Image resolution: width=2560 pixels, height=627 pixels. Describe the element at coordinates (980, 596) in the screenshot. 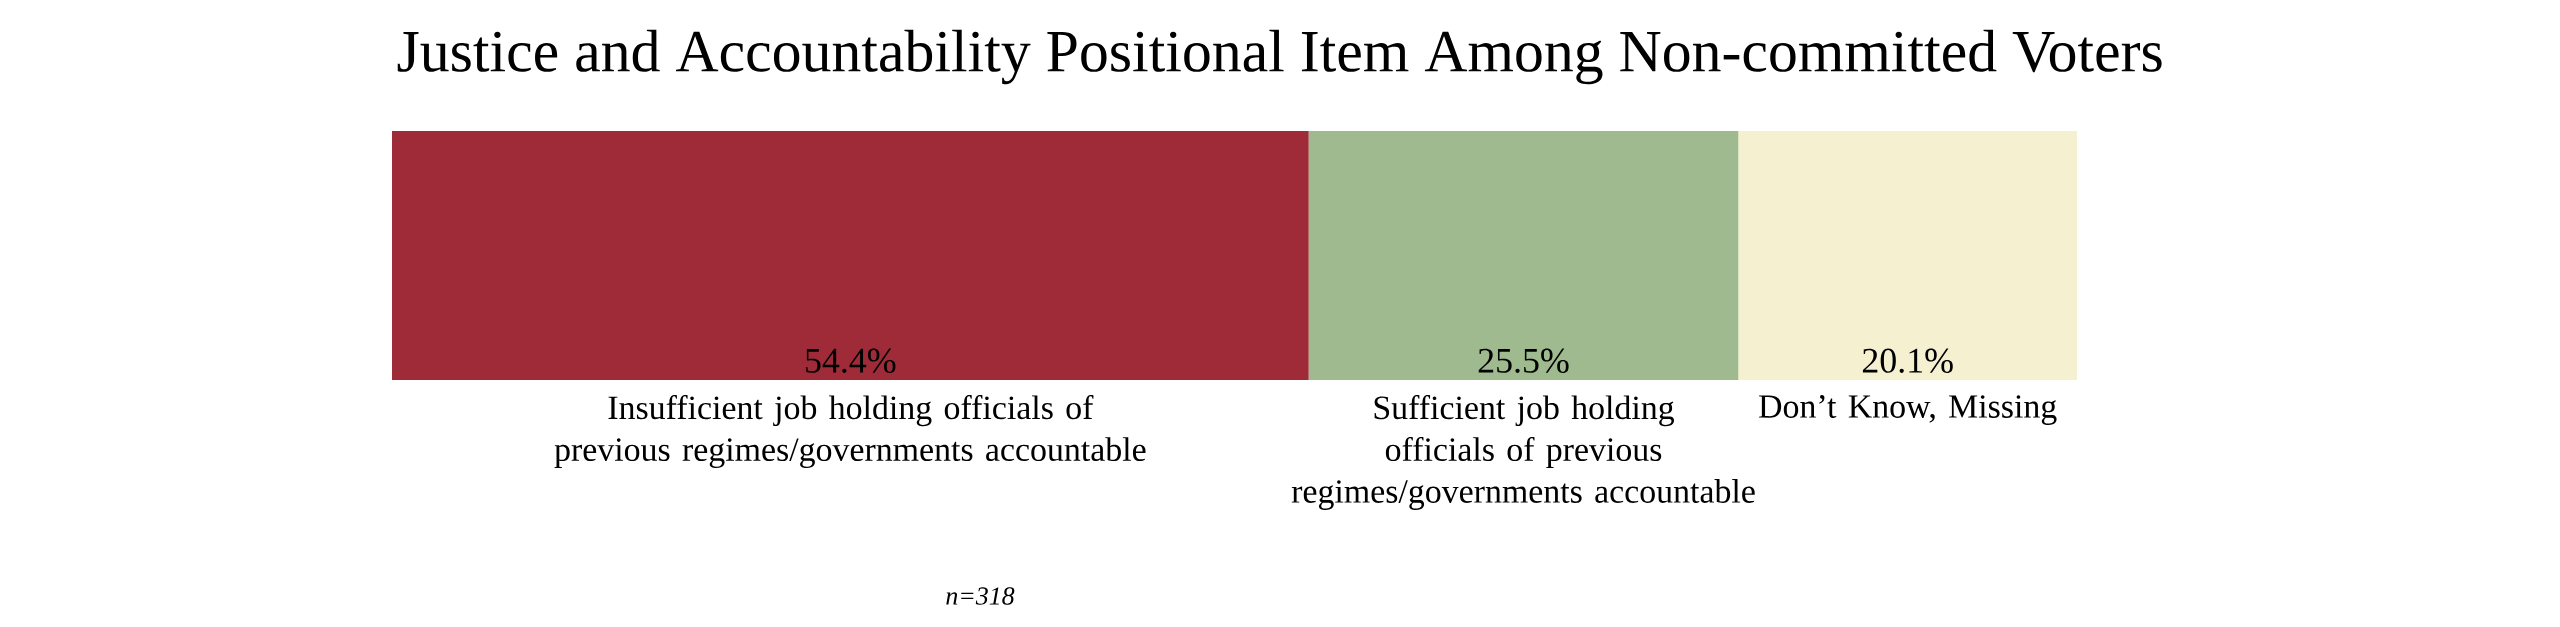

I see `text: n=318` at that location.